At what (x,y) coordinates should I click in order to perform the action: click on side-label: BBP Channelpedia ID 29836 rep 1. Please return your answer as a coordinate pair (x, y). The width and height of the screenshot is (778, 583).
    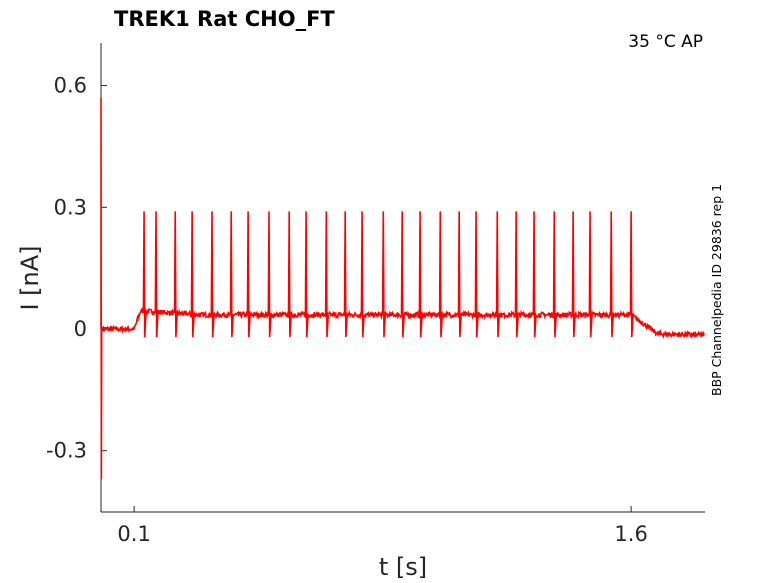
    Looking at the image, I should click on (716, 290).